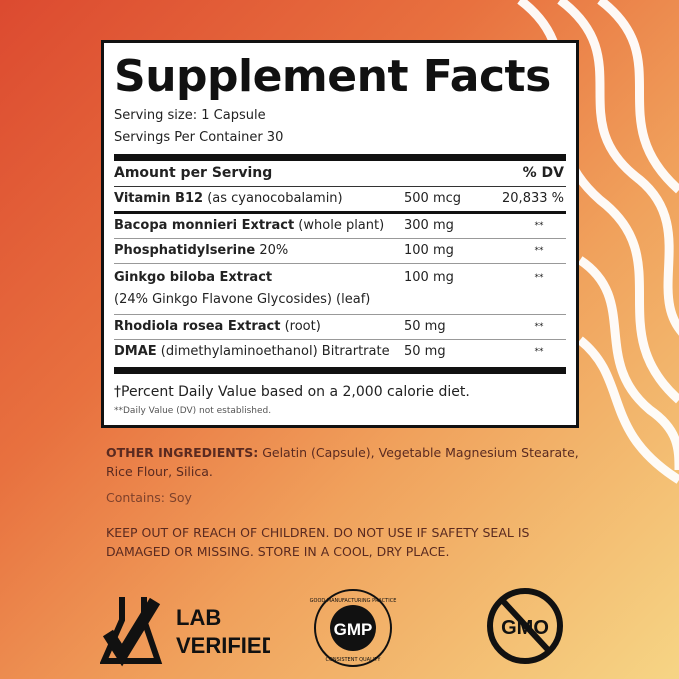 Image resolution: width=679 pixels, height=679 pixels. What do you see at coordinates (182, 452) in the screenshot?
I see `other-ingredients-label: OTHER INGREDIENTS:` at bounding box center [182, 452].